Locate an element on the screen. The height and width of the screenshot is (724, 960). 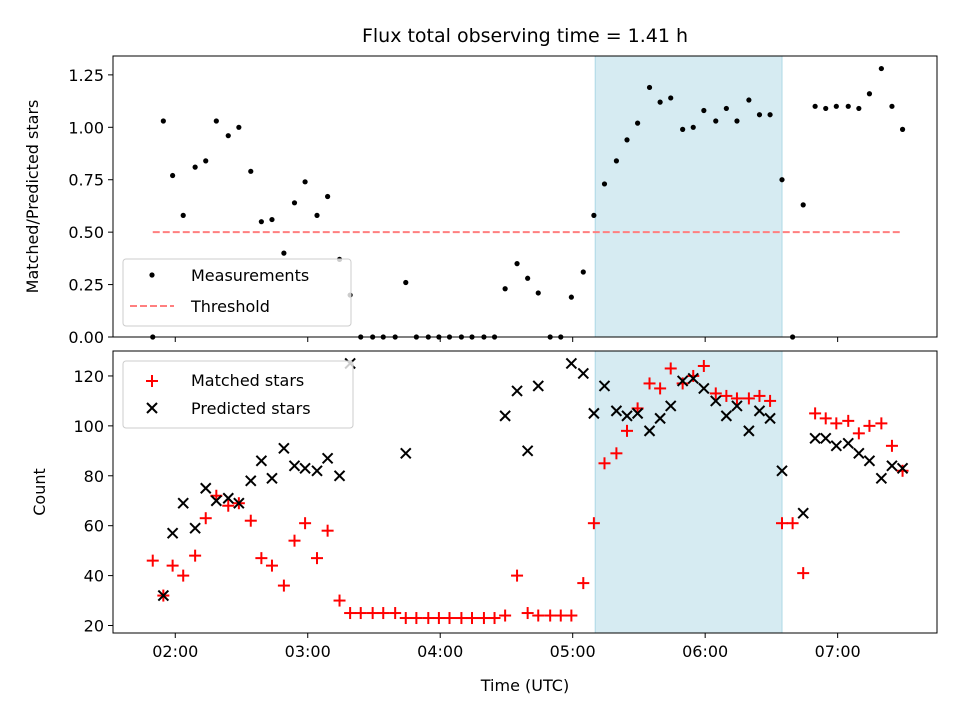
y-tick-label: 100 is located at coordinates (88, 426).